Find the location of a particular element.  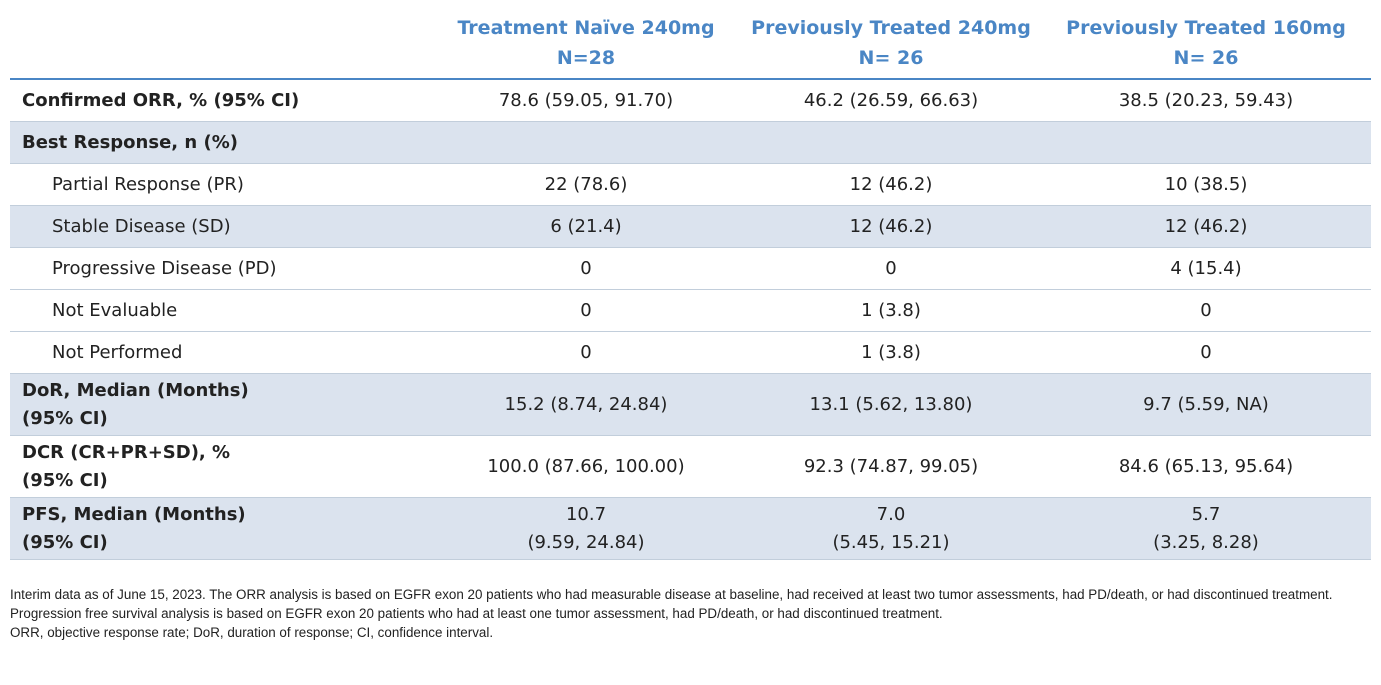

cell-value: 78.6 (59.05, 91.70) is located at coordinates (586, 100).